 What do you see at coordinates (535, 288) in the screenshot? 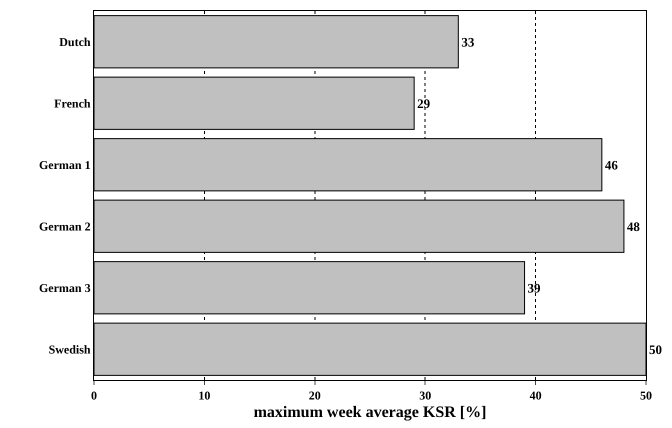
I see `data-label: 39` at bounding box center [535, 288].